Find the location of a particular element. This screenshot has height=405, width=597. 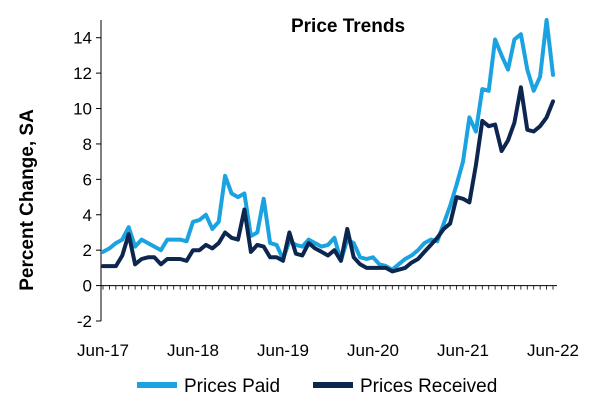

x-tick-label: Jun-19 is located at coordinates (283, 350).